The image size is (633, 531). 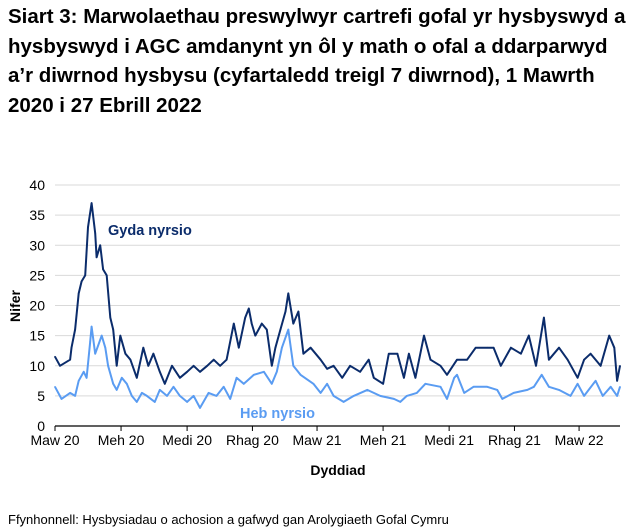 What do you see at coordinates (317, 440) in the screenshot?
I see `x-tick-label: Maw 21` at bounding box center [317, 440].